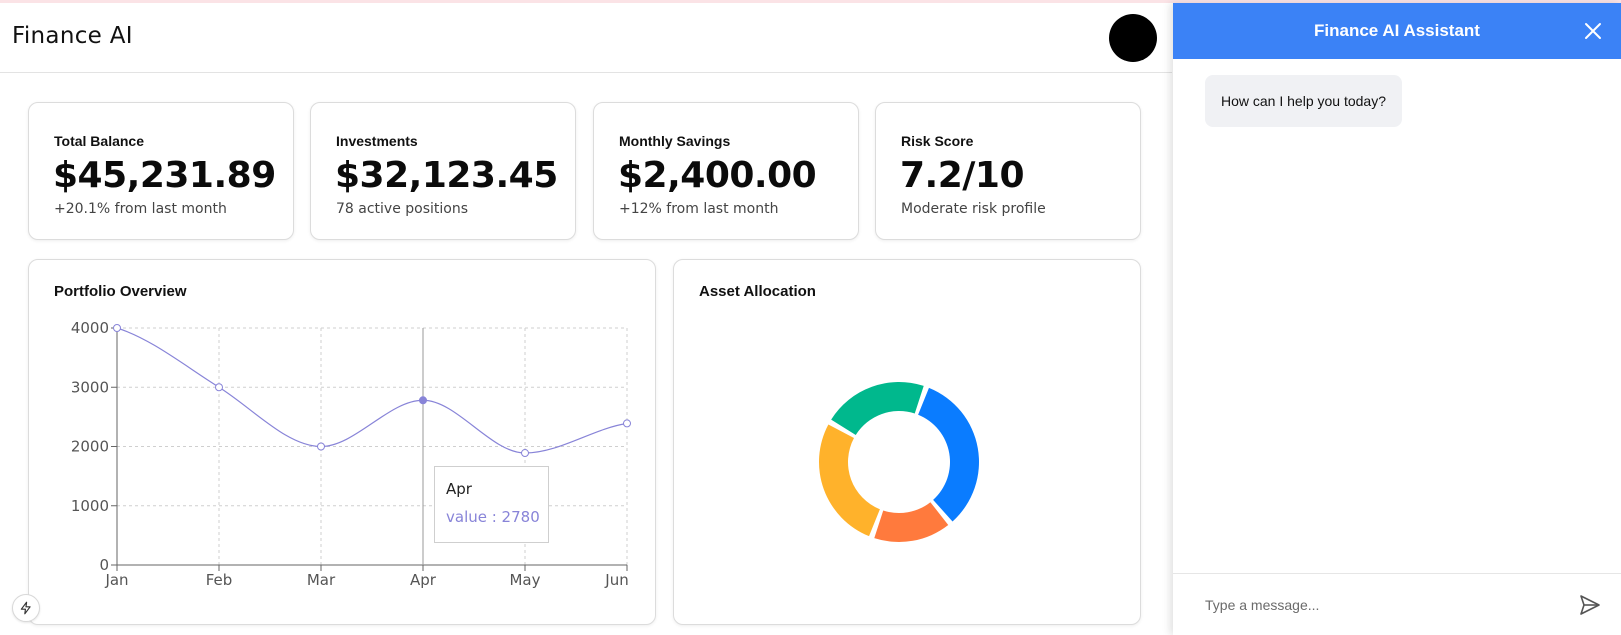  What do you see at coordinates (90, 387) in the screenshot?
I see `y-tick-label: 3000` at bounding box center [90, 387].